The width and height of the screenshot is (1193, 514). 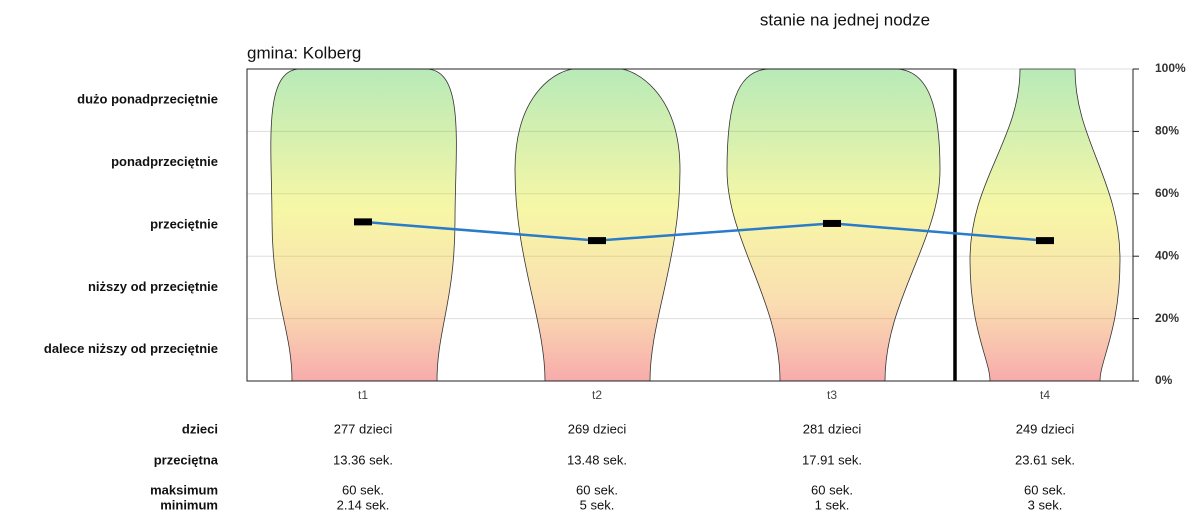 I want to click on x-tick-label: t1, so click(x=363, y=395).